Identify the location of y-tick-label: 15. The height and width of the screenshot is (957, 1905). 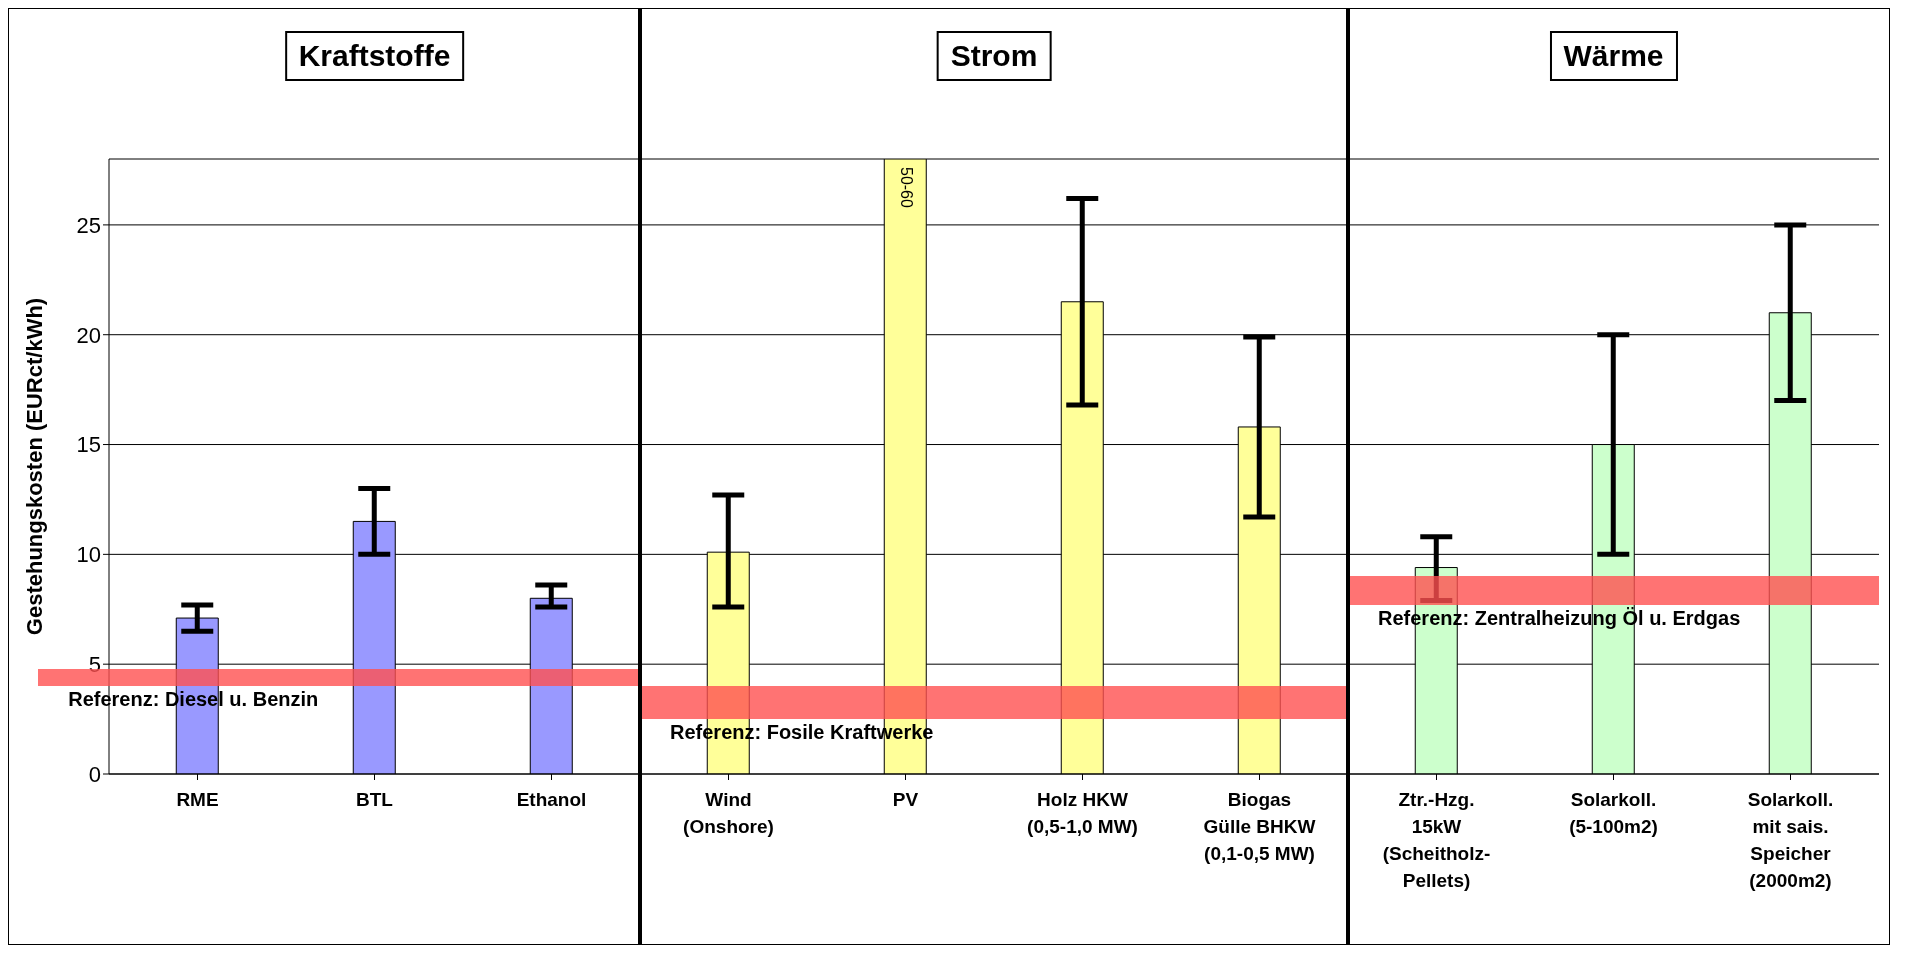
(88, 445).